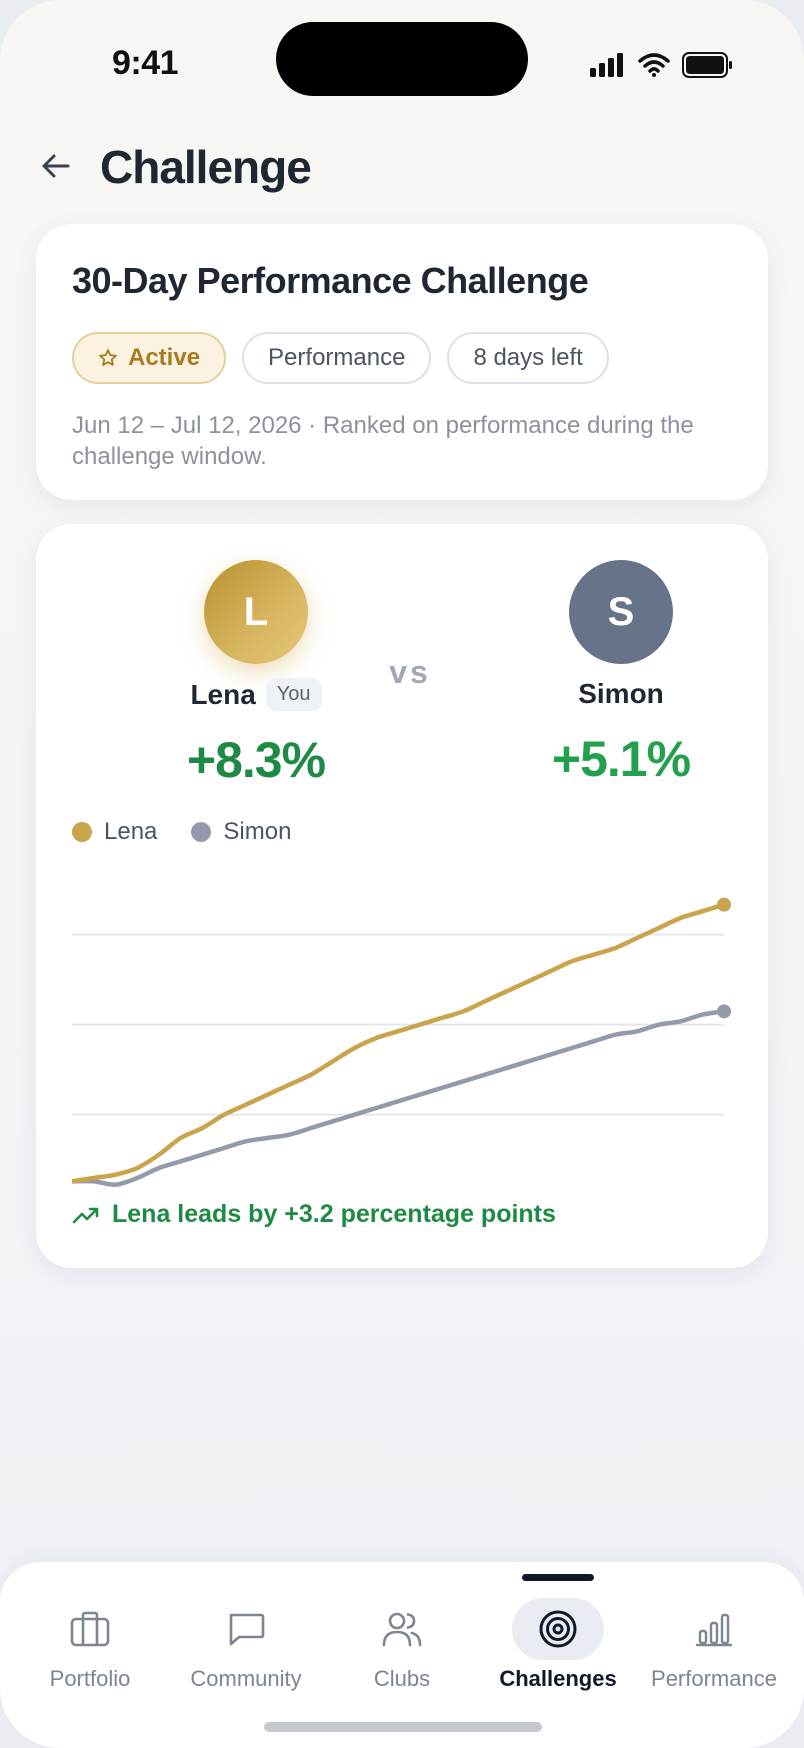 The height and width of the screenshot is (1748, 804). I want to click on tab-performance-icon-wrap, so click(714, 1629).